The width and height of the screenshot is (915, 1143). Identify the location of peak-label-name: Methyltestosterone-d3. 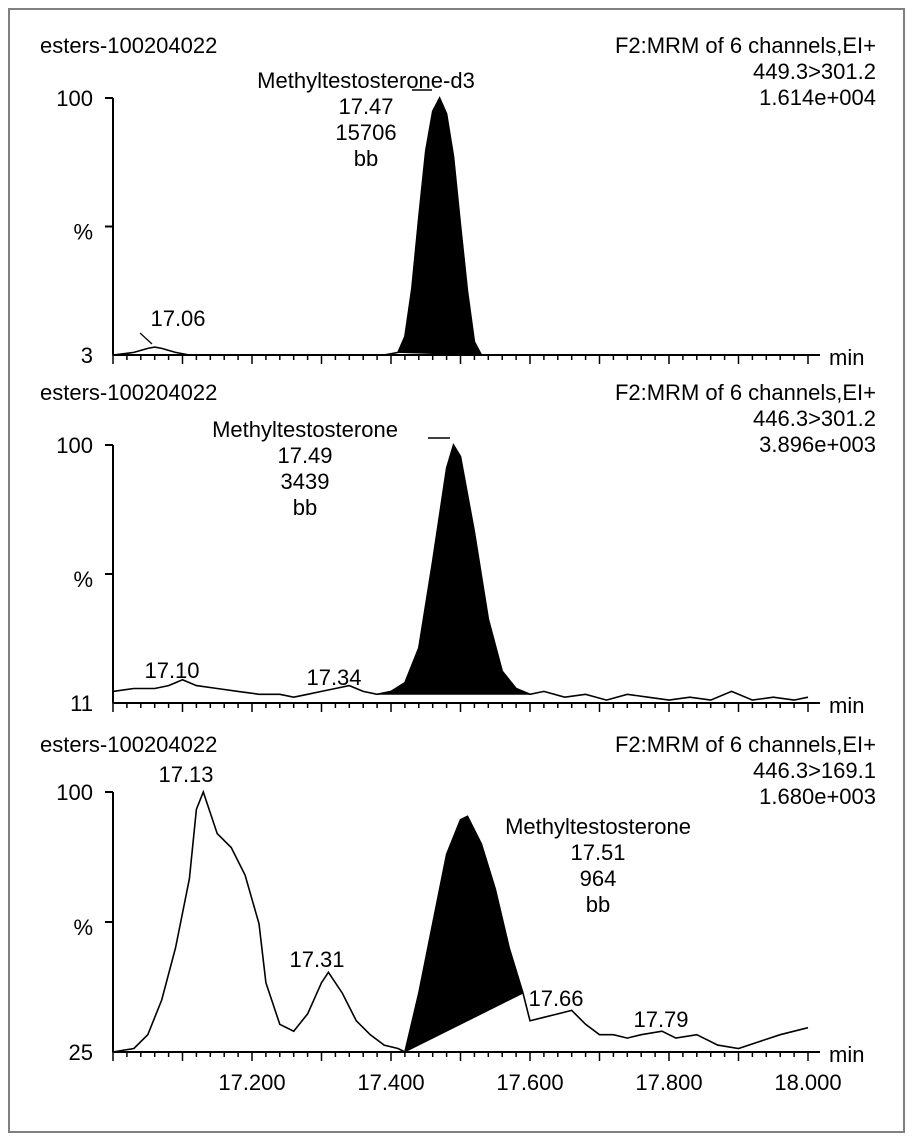
(366, 80).